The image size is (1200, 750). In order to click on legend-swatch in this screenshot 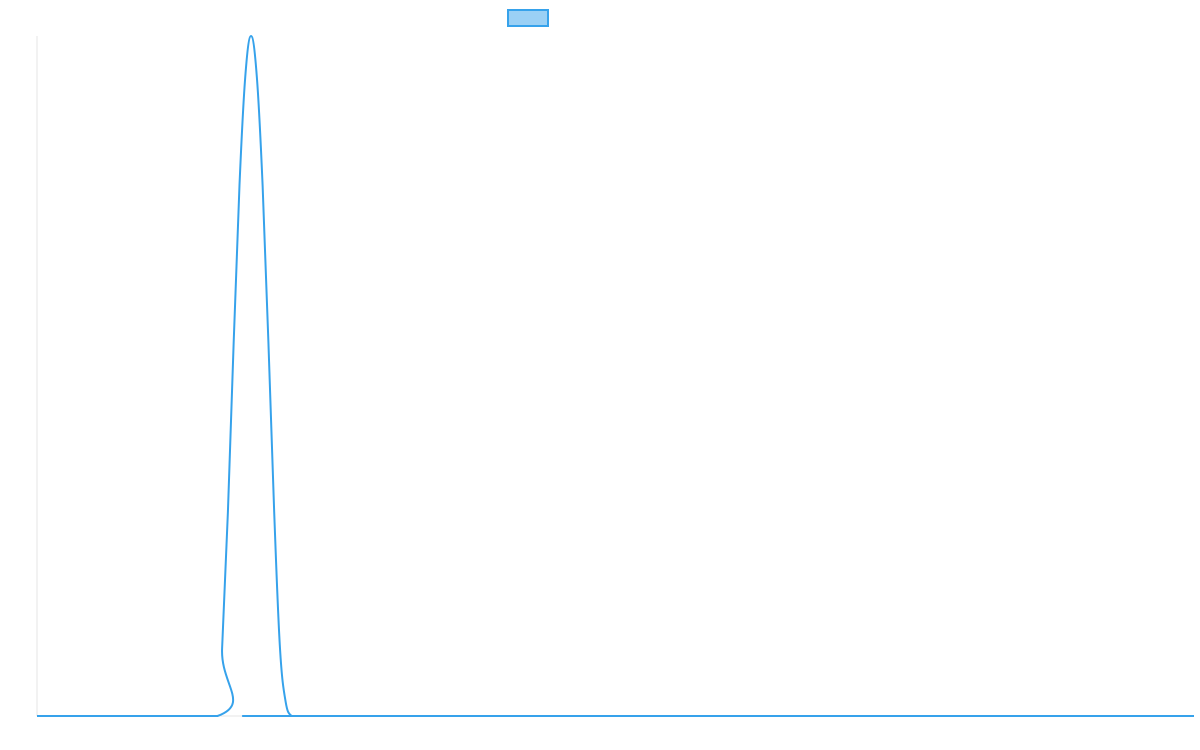, I will do `click(528, 18)`.